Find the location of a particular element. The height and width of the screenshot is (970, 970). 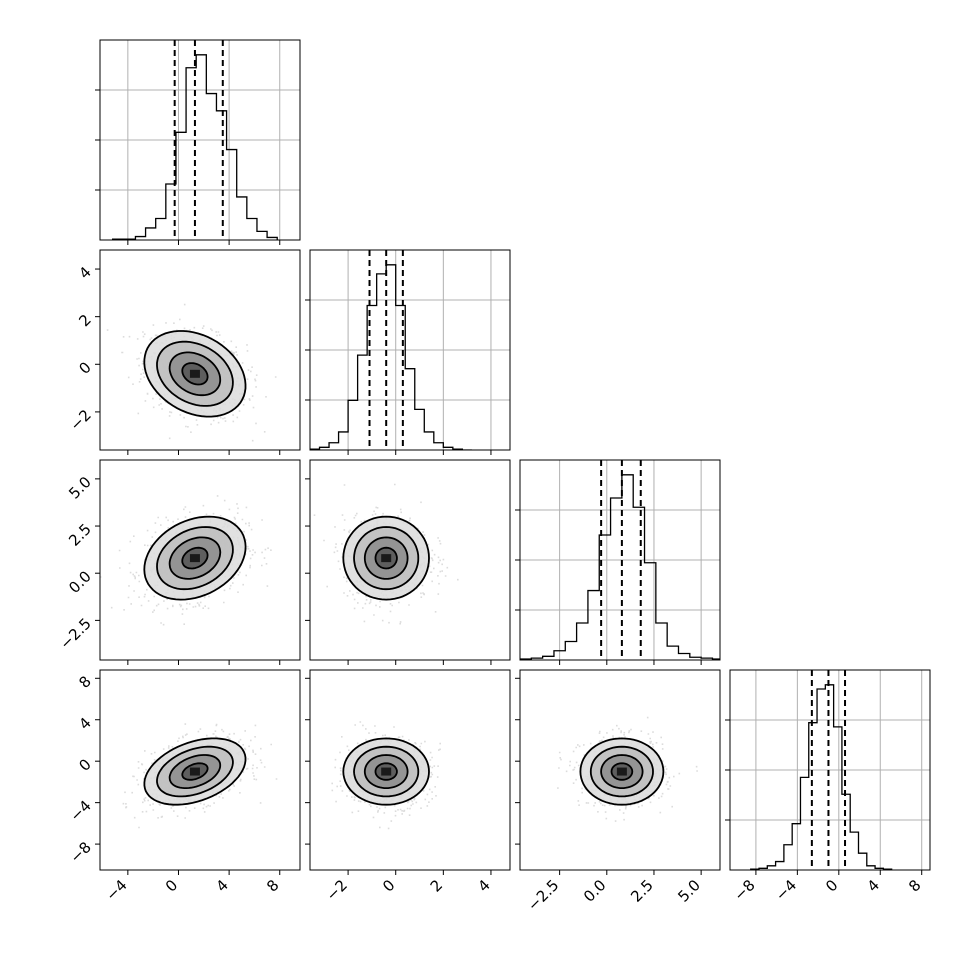

y-tick-label: −8 is located at coordinates (80, 852).